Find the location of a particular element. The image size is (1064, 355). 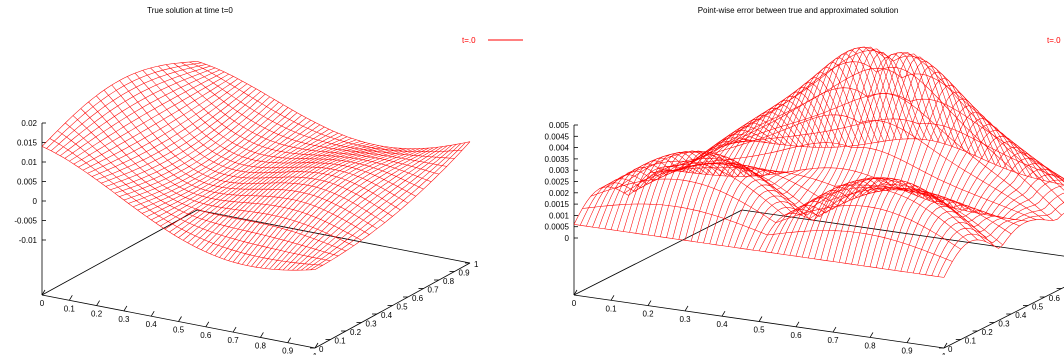

y-tick-label: 1 is located at coordinates (476, 264).